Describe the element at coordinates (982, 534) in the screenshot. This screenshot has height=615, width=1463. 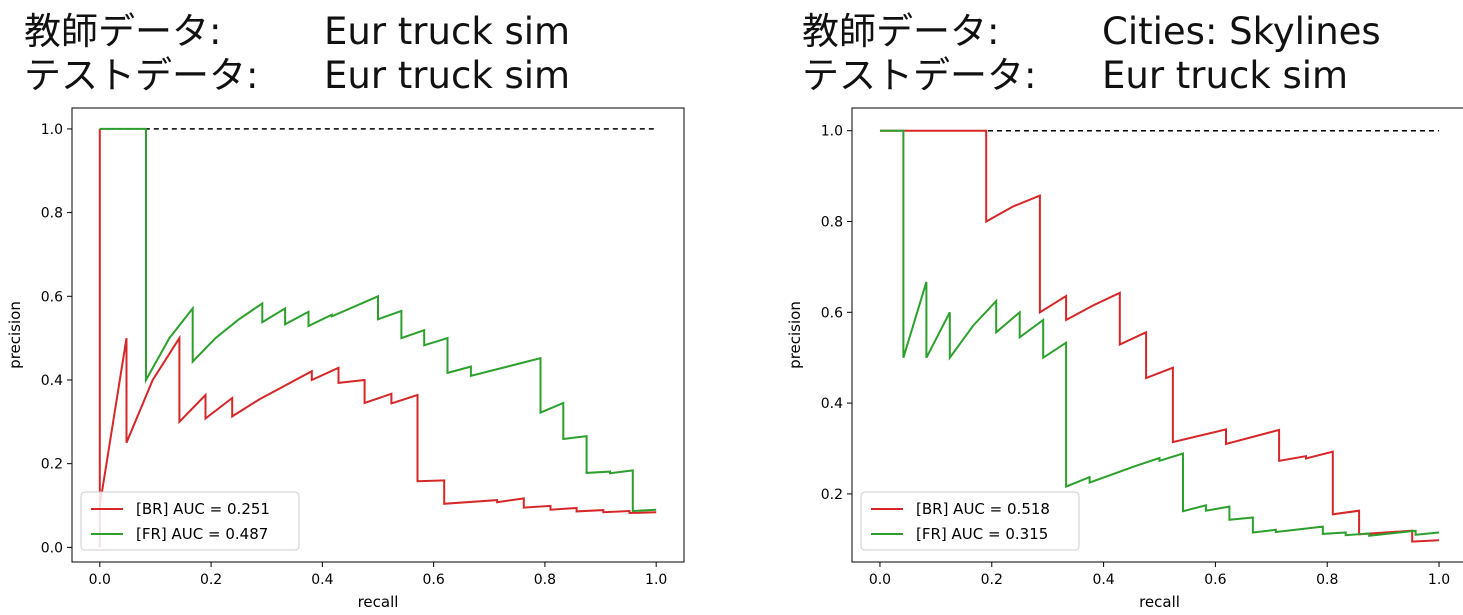
I see `legend-label-fr: [FR] AUC = 0.315` at that location.